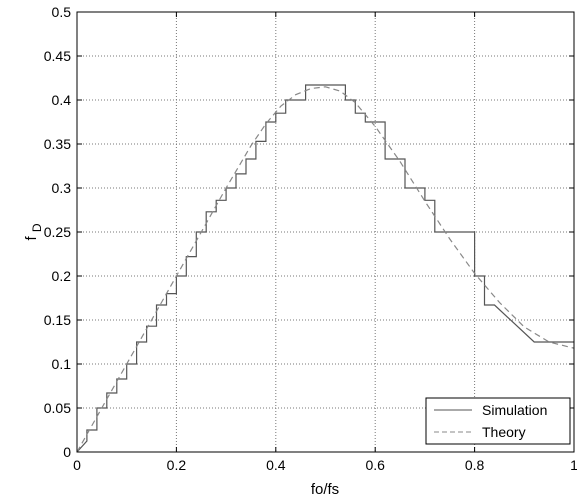 The width and height of the screenshot is (577, 501). I want to click on legend-label-theory: Theory, so click(504, 432).